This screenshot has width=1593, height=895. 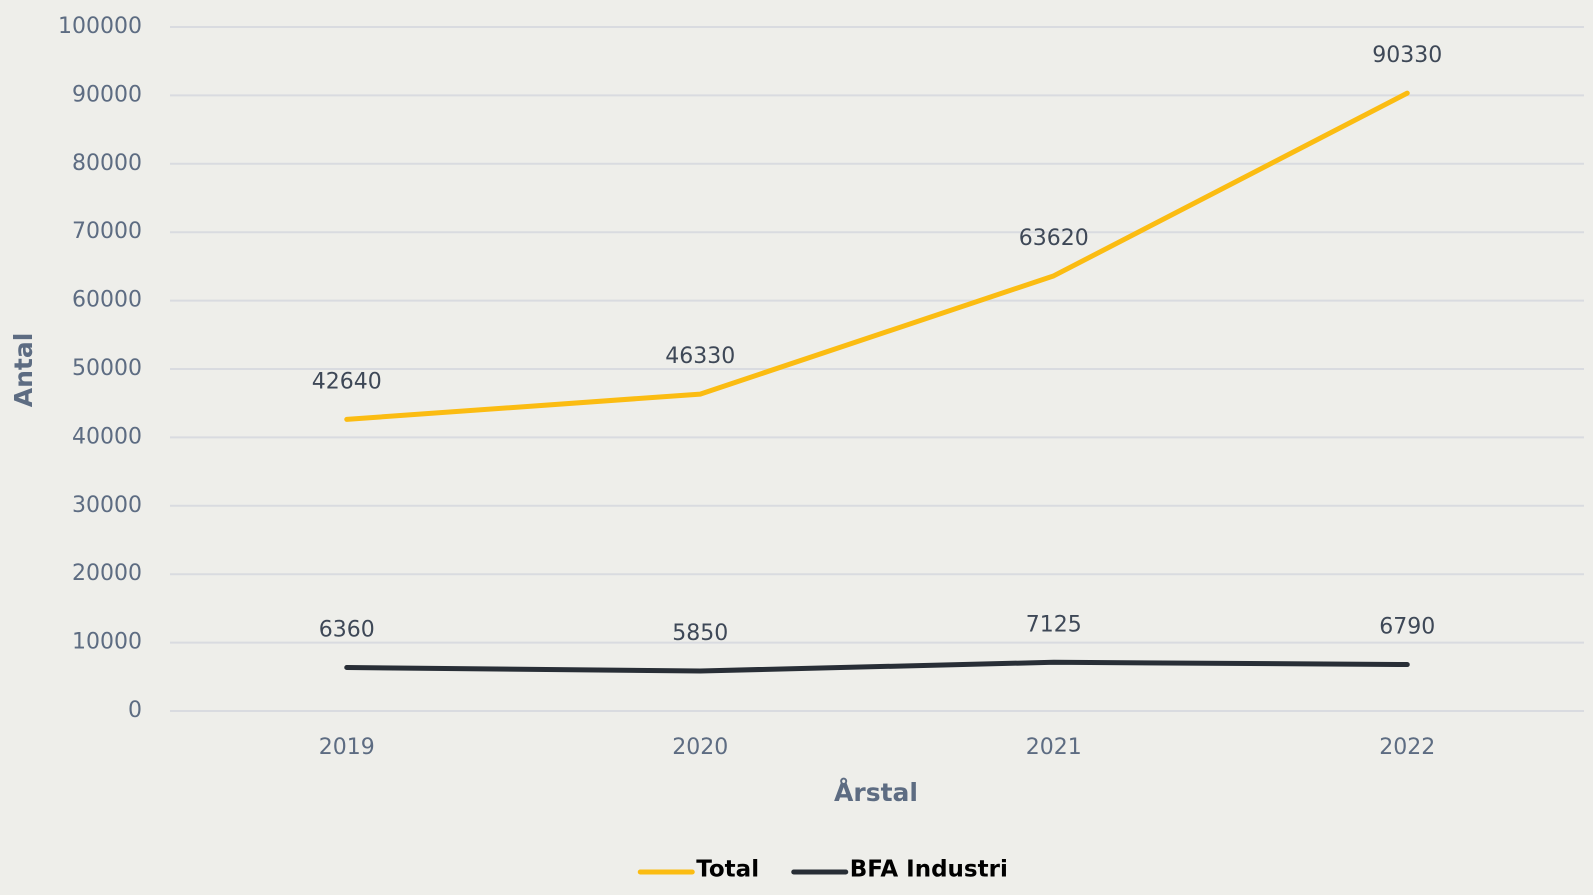 I want to click on y-axis-title: Antal, so click(x=23, y=370).